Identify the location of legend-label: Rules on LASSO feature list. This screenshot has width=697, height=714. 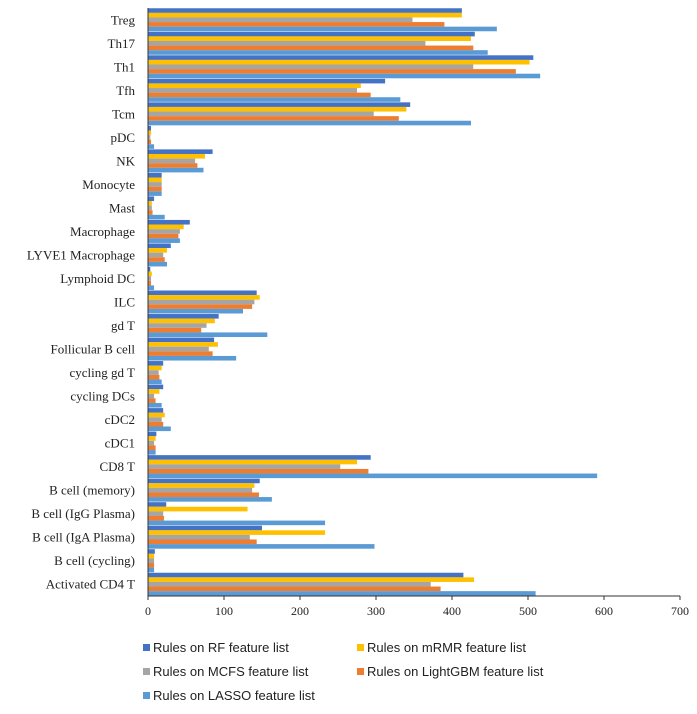
(234, 695).